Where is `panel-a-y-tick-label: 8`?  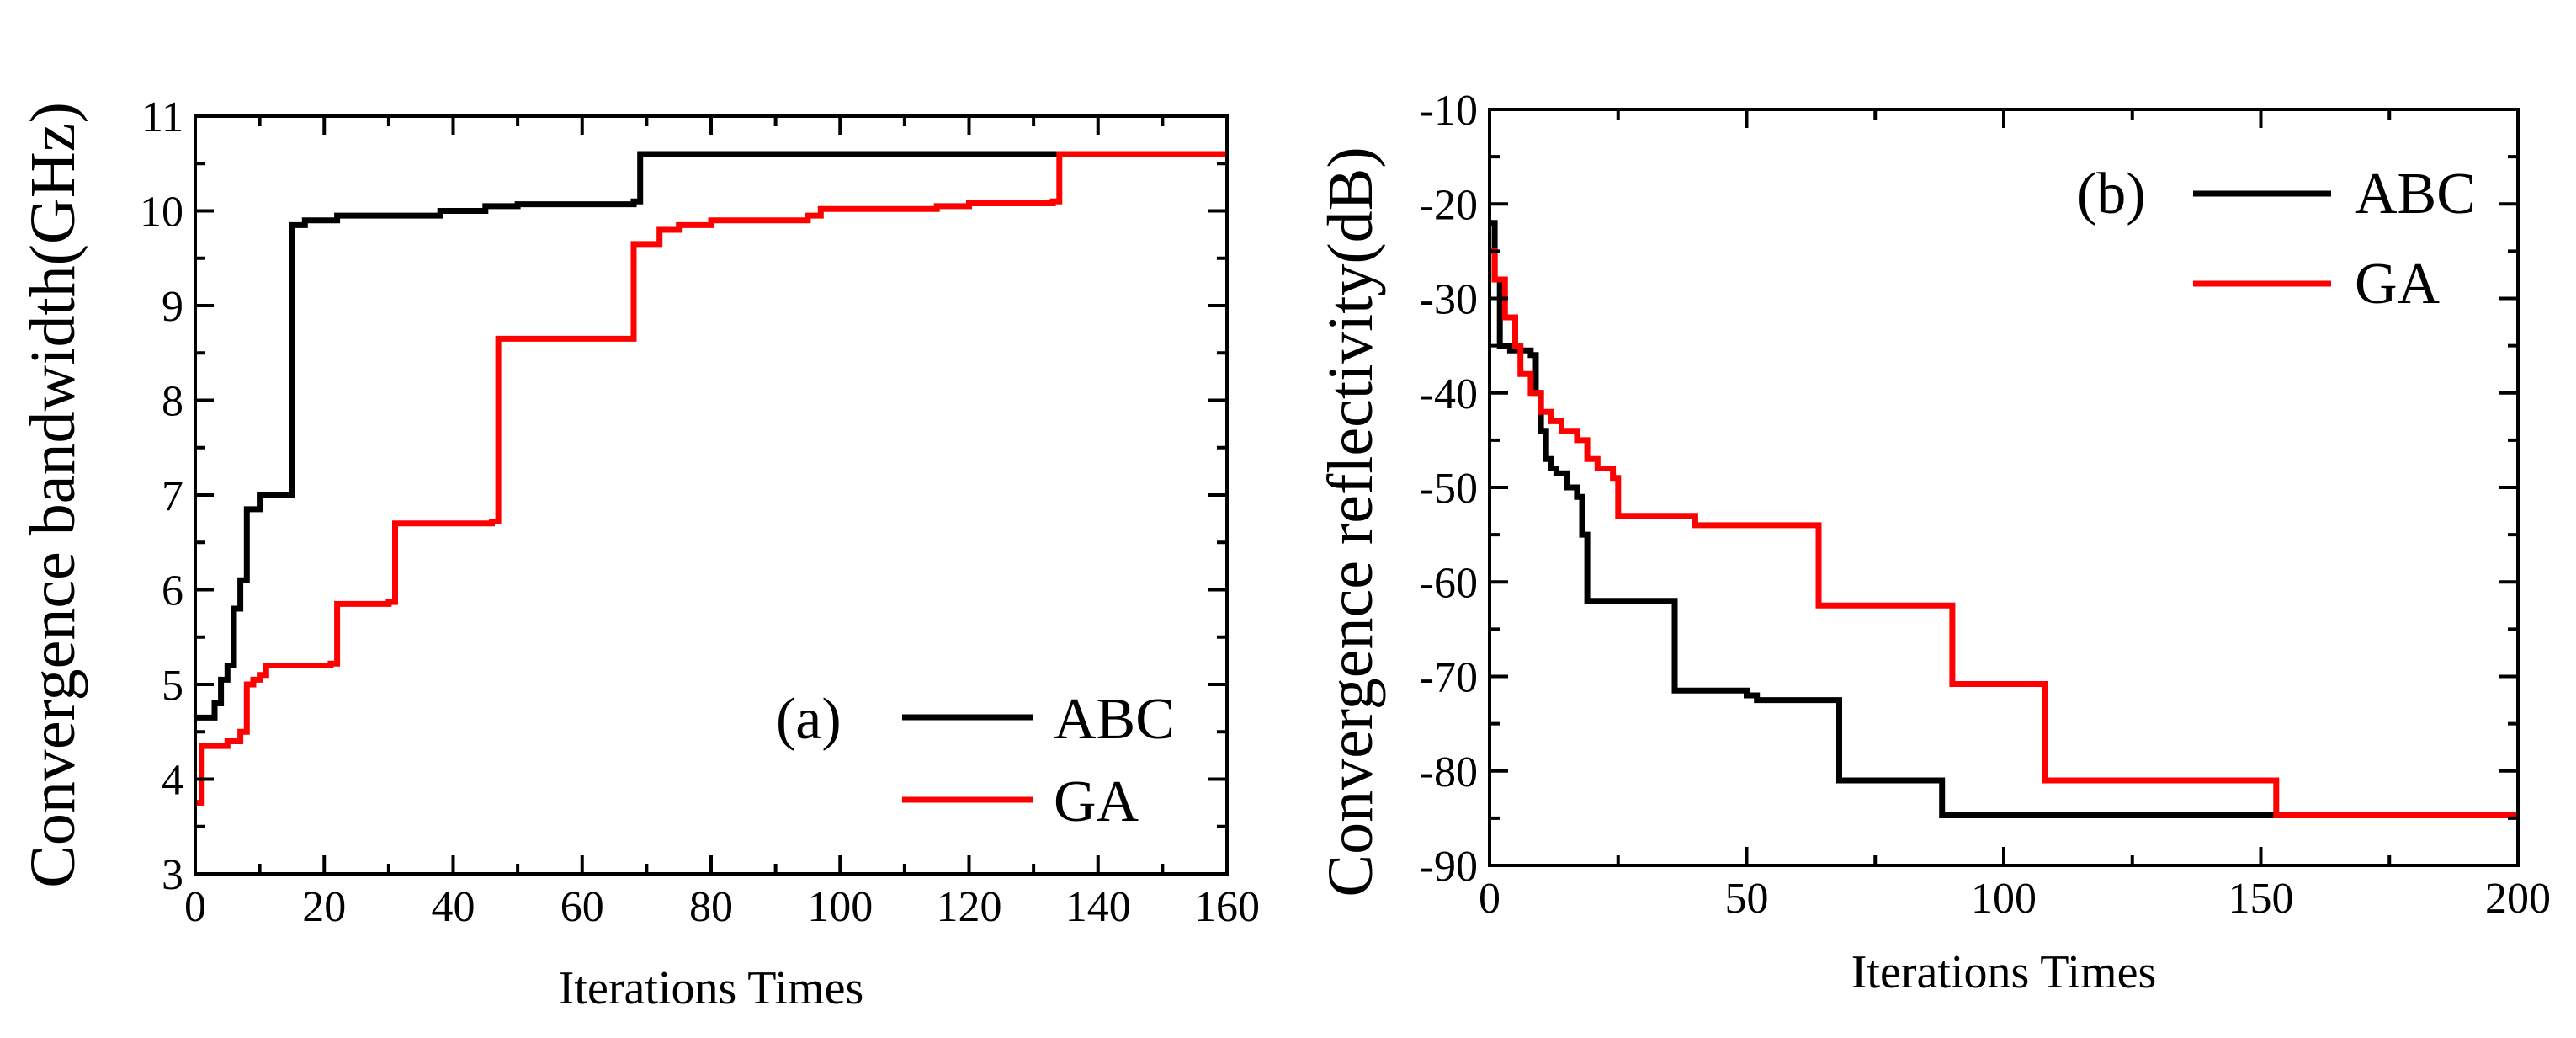 panel-a-y-tick-label: 8 is located at coordinates (172, 402).